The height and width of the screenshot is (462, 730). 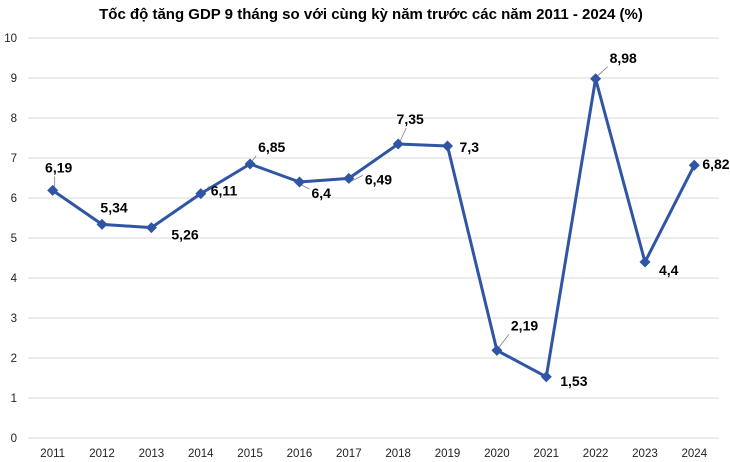 What do you see at coordinates (448, 454) in the screenshot?
I see `x-tick-label: 2019` at bounding box center [448, 454].